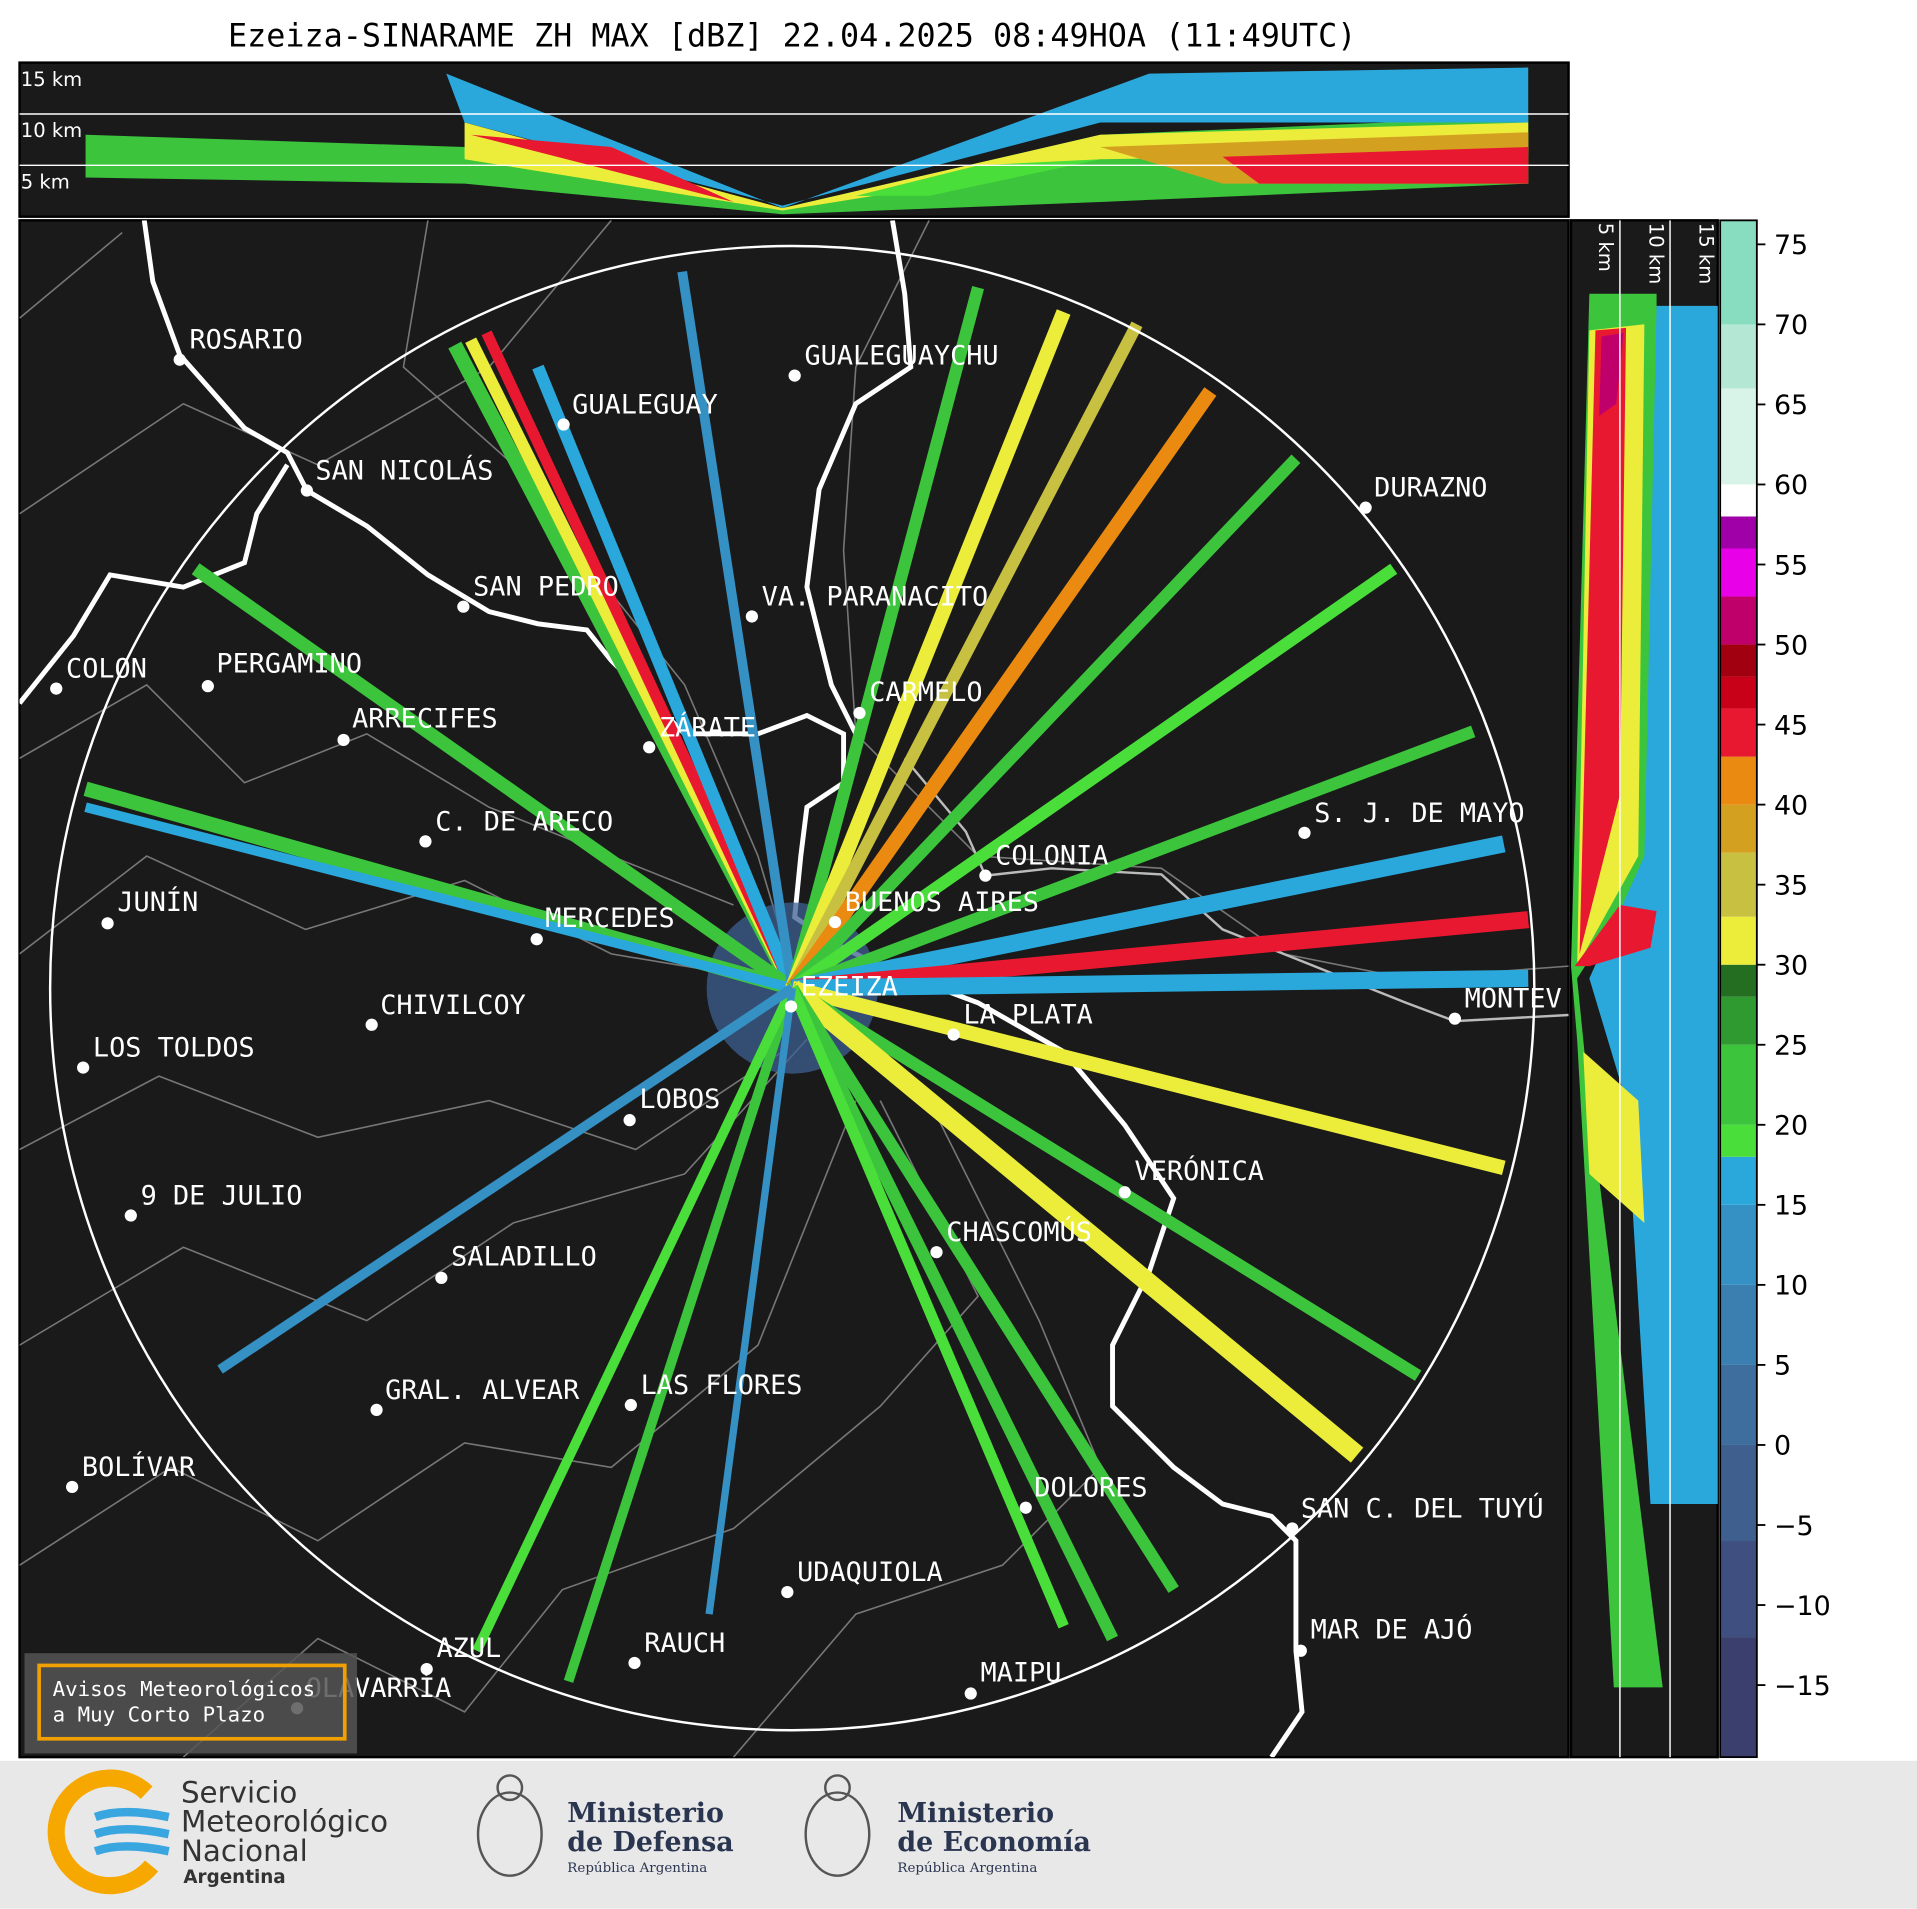  Describe the element at coordinates (1791, 966) in the screenshot. I see `tick-label: 30` at that location.